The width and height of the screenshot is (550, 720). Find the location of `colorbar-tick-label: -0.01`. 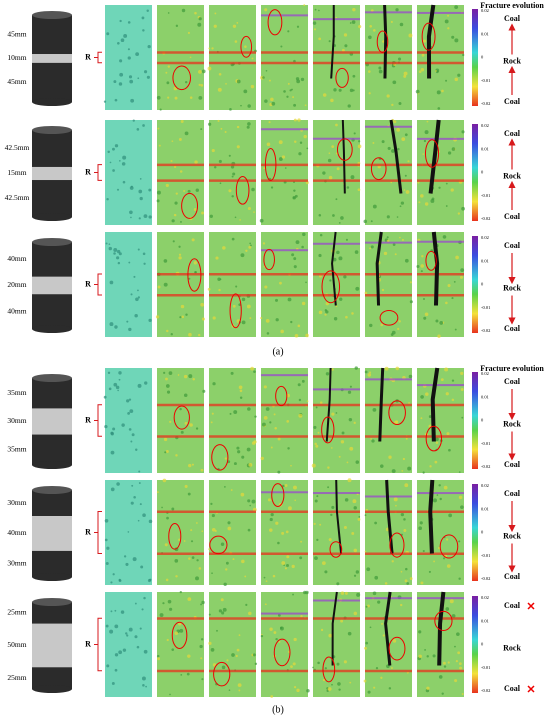

colorbar-tick-label: -0.01 is located at coordinates (485, 443).